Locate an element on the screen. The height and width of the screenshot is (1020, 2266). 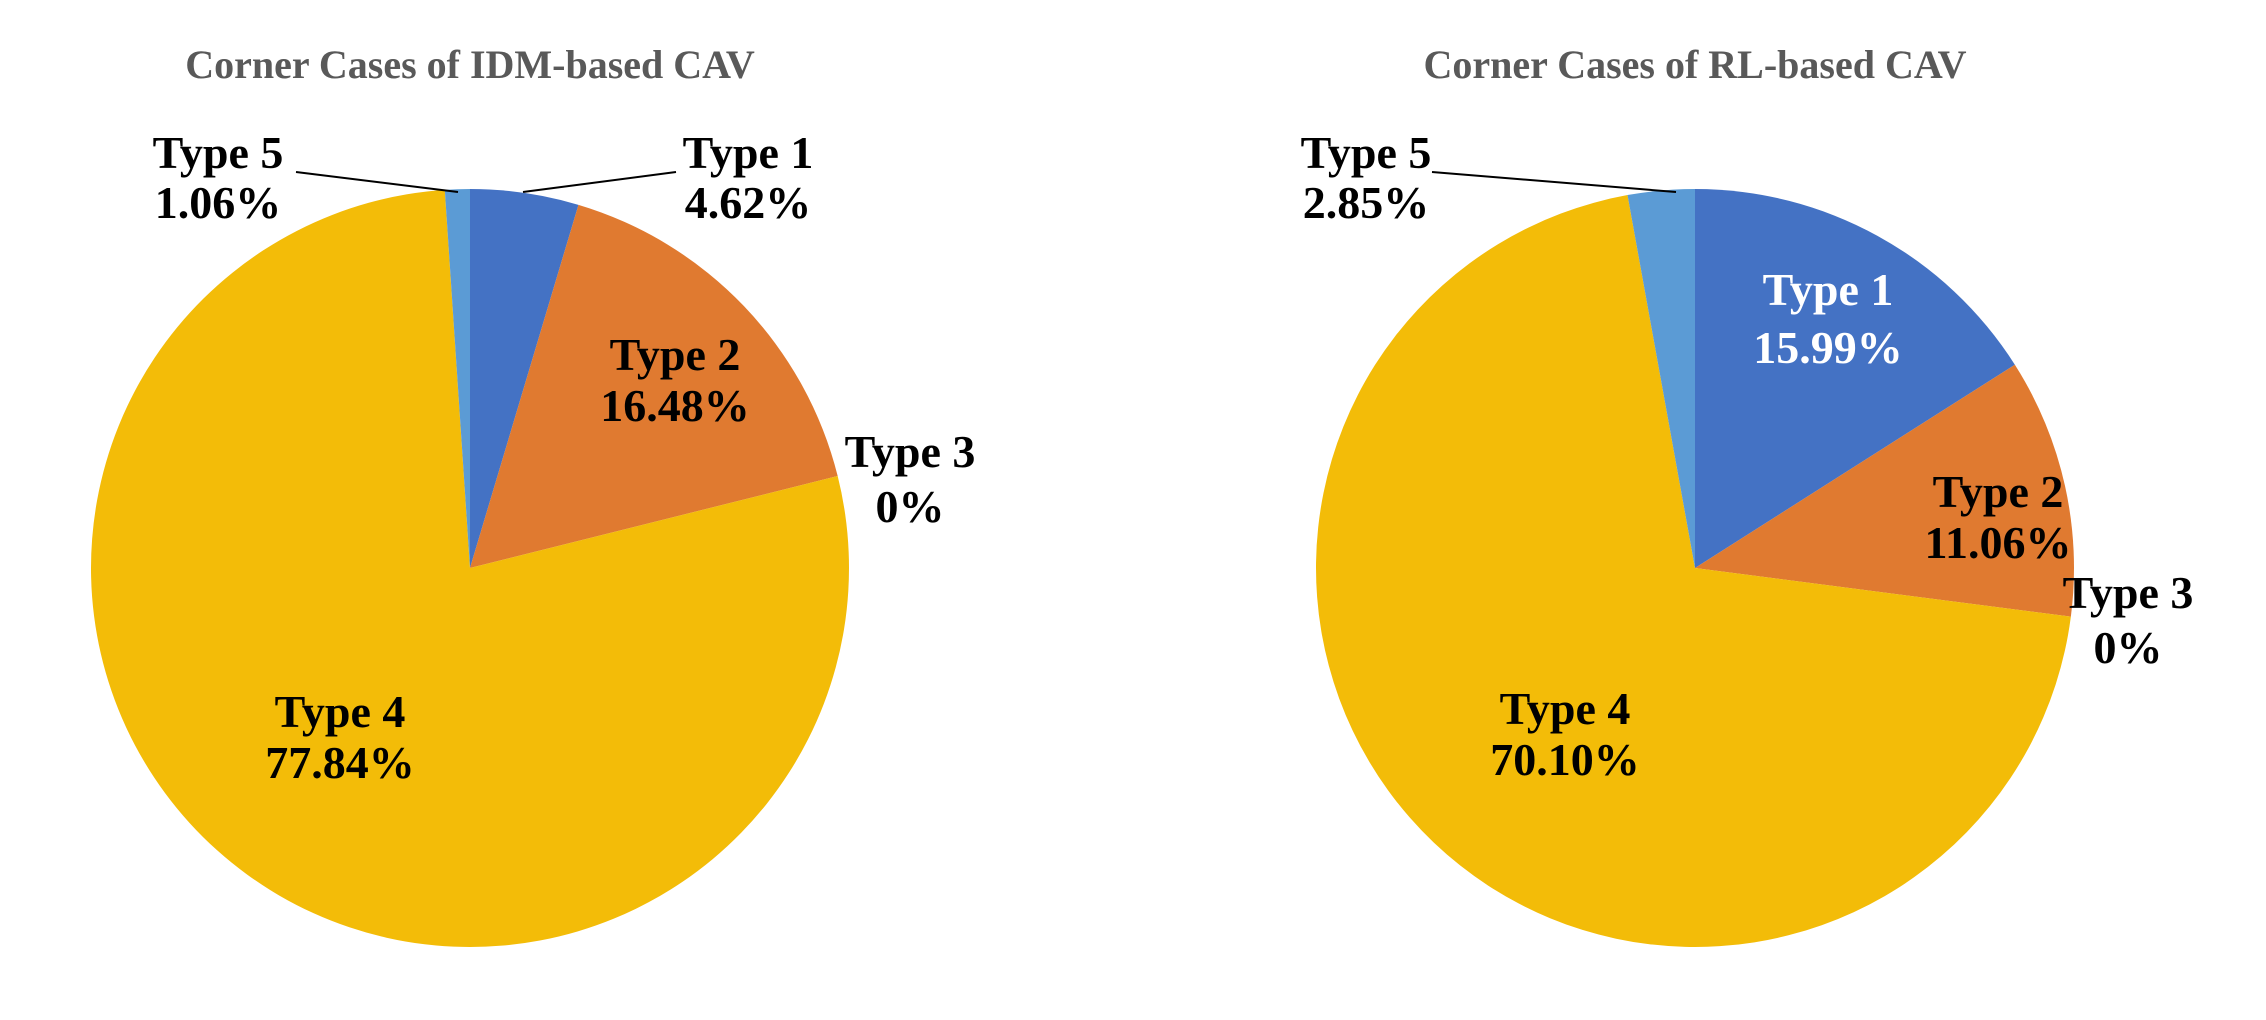
idm-label-type1-name: Type 1 is located at coordinates (748, 152).